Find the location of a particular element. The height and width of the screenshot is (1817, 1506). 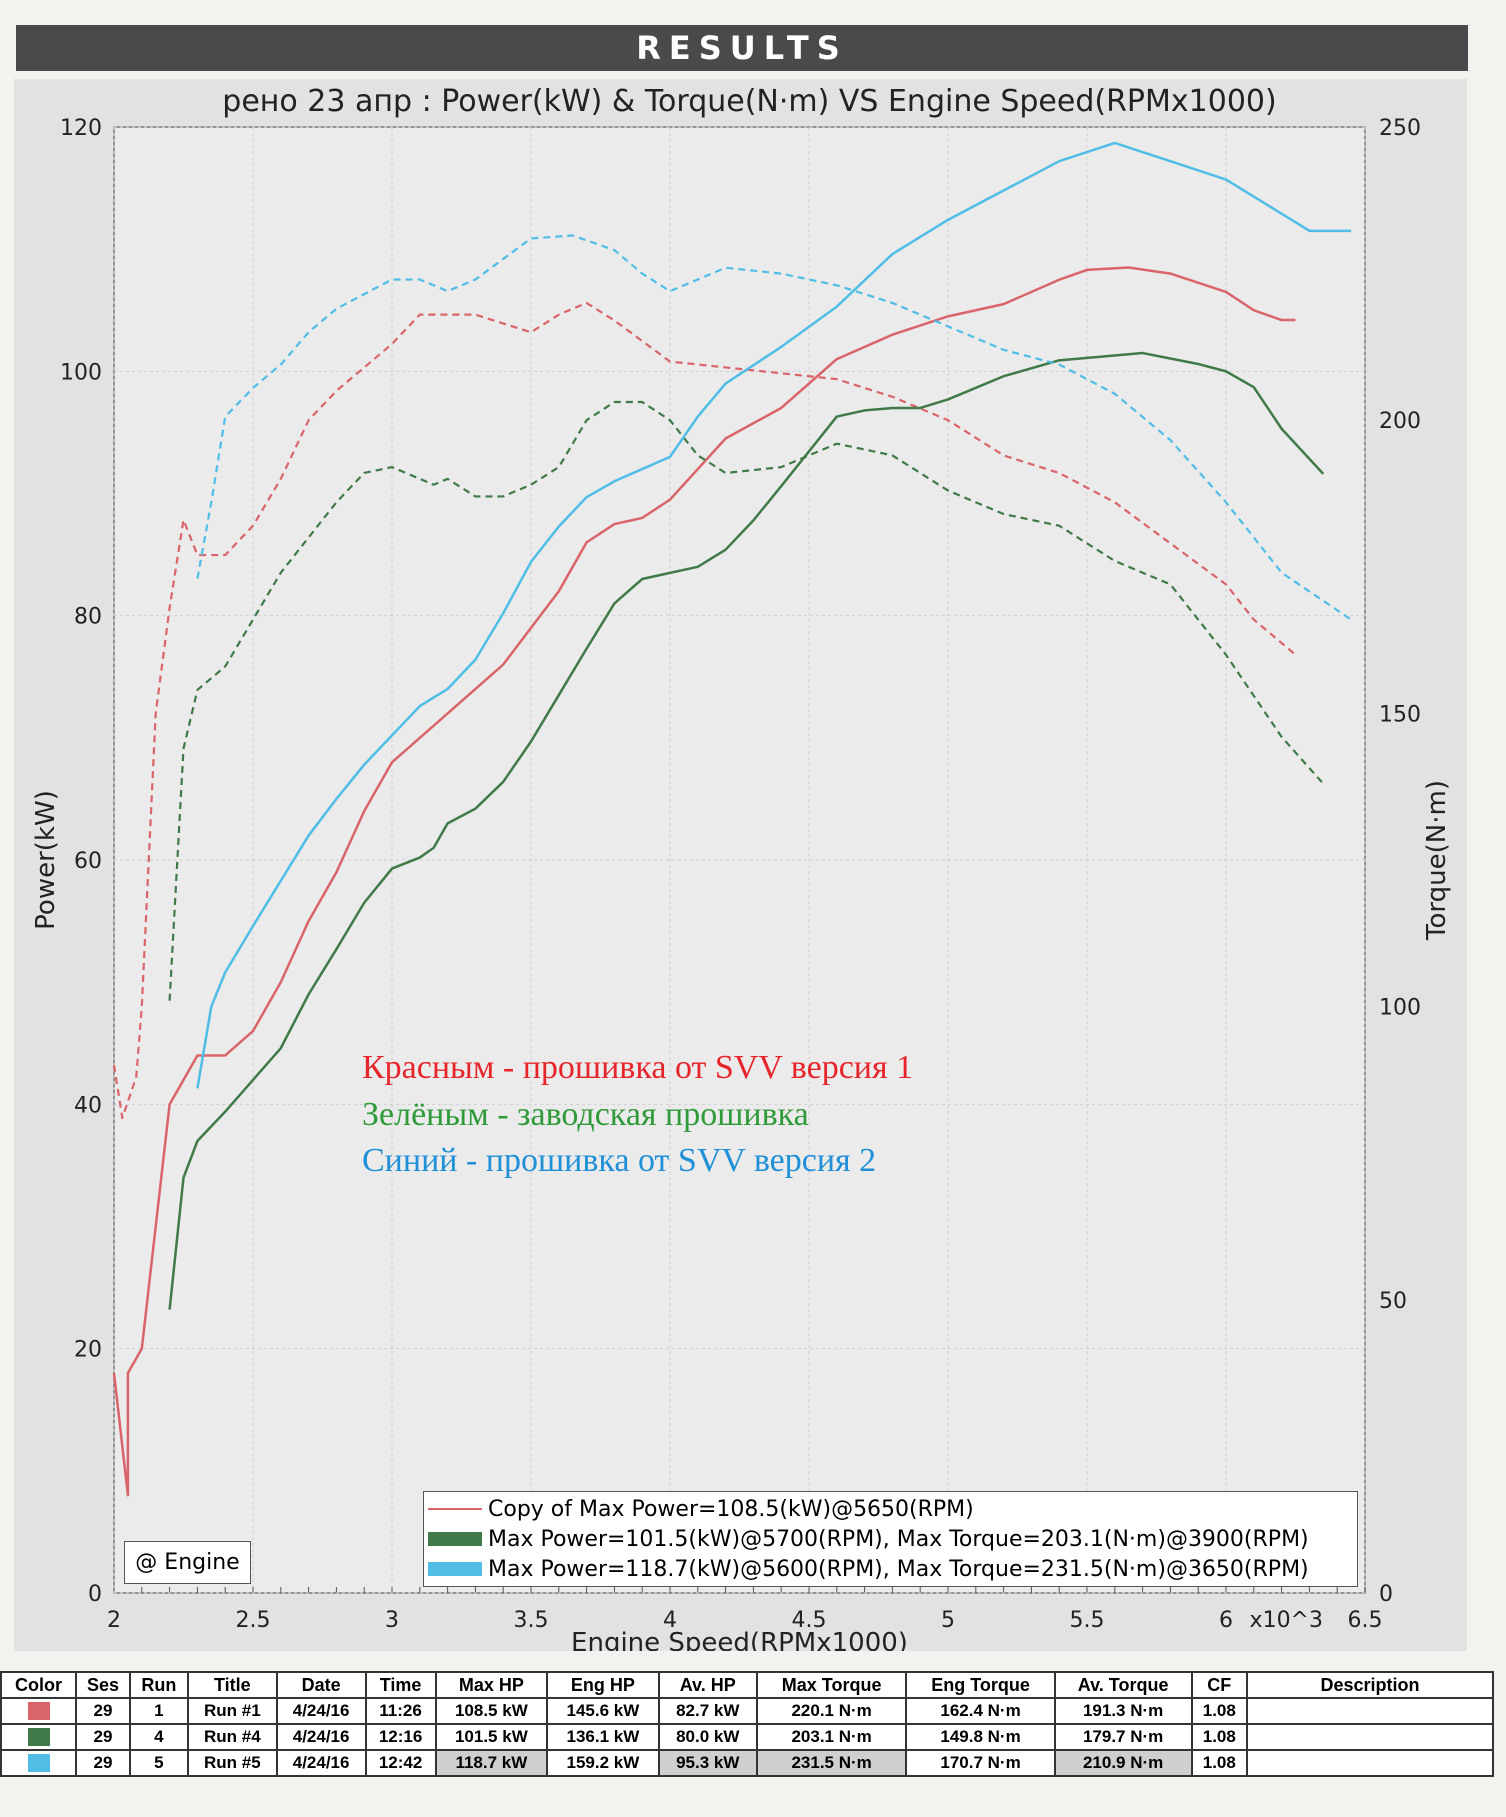

column-header: Eng Torque is located at coordinates (980, 1685).